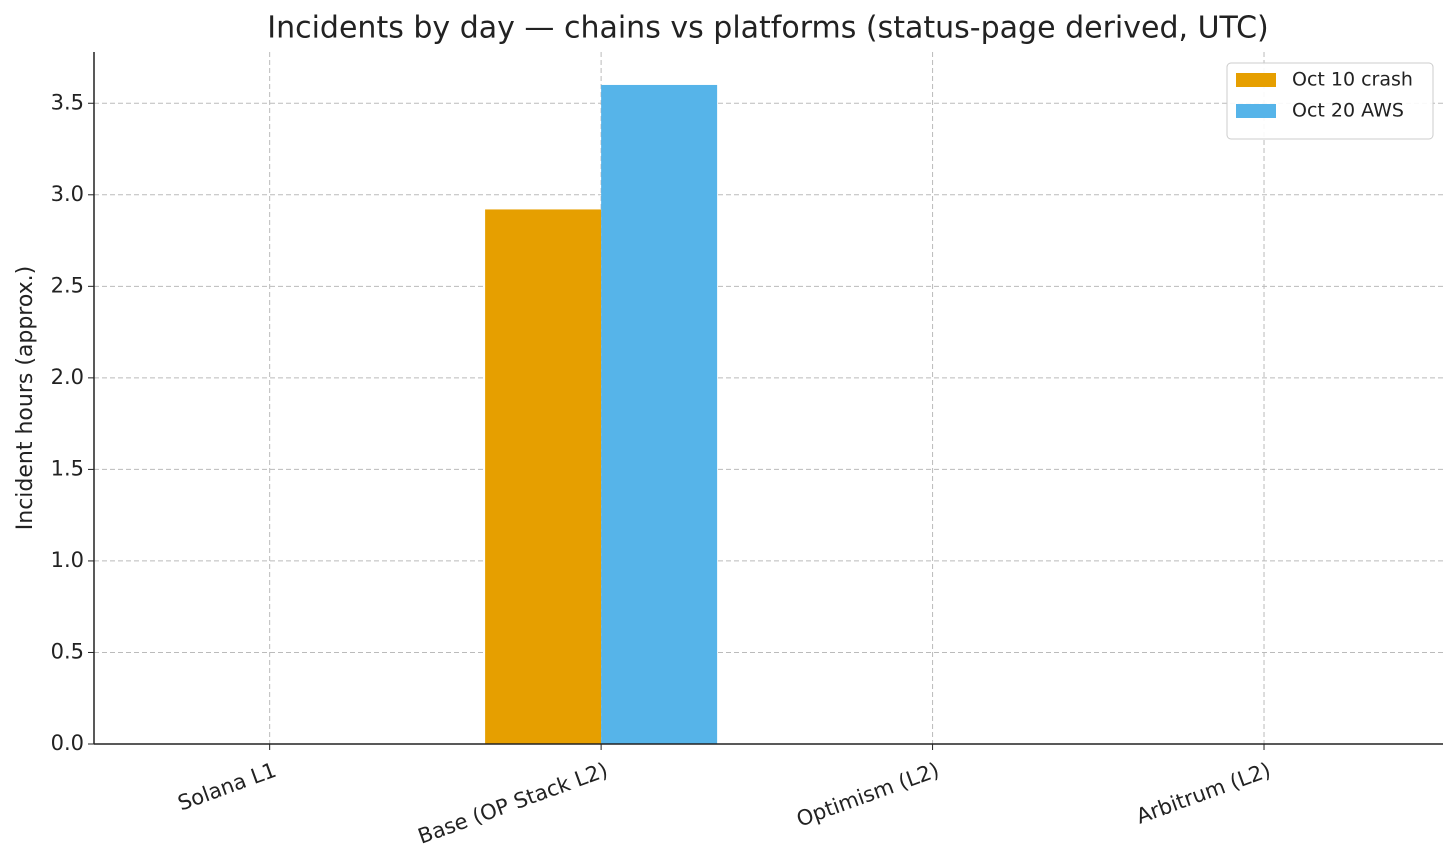  Describe the element at coordinates (227, 787) in the screenshot. I see `x-tick-label: Solana L1` at that location.